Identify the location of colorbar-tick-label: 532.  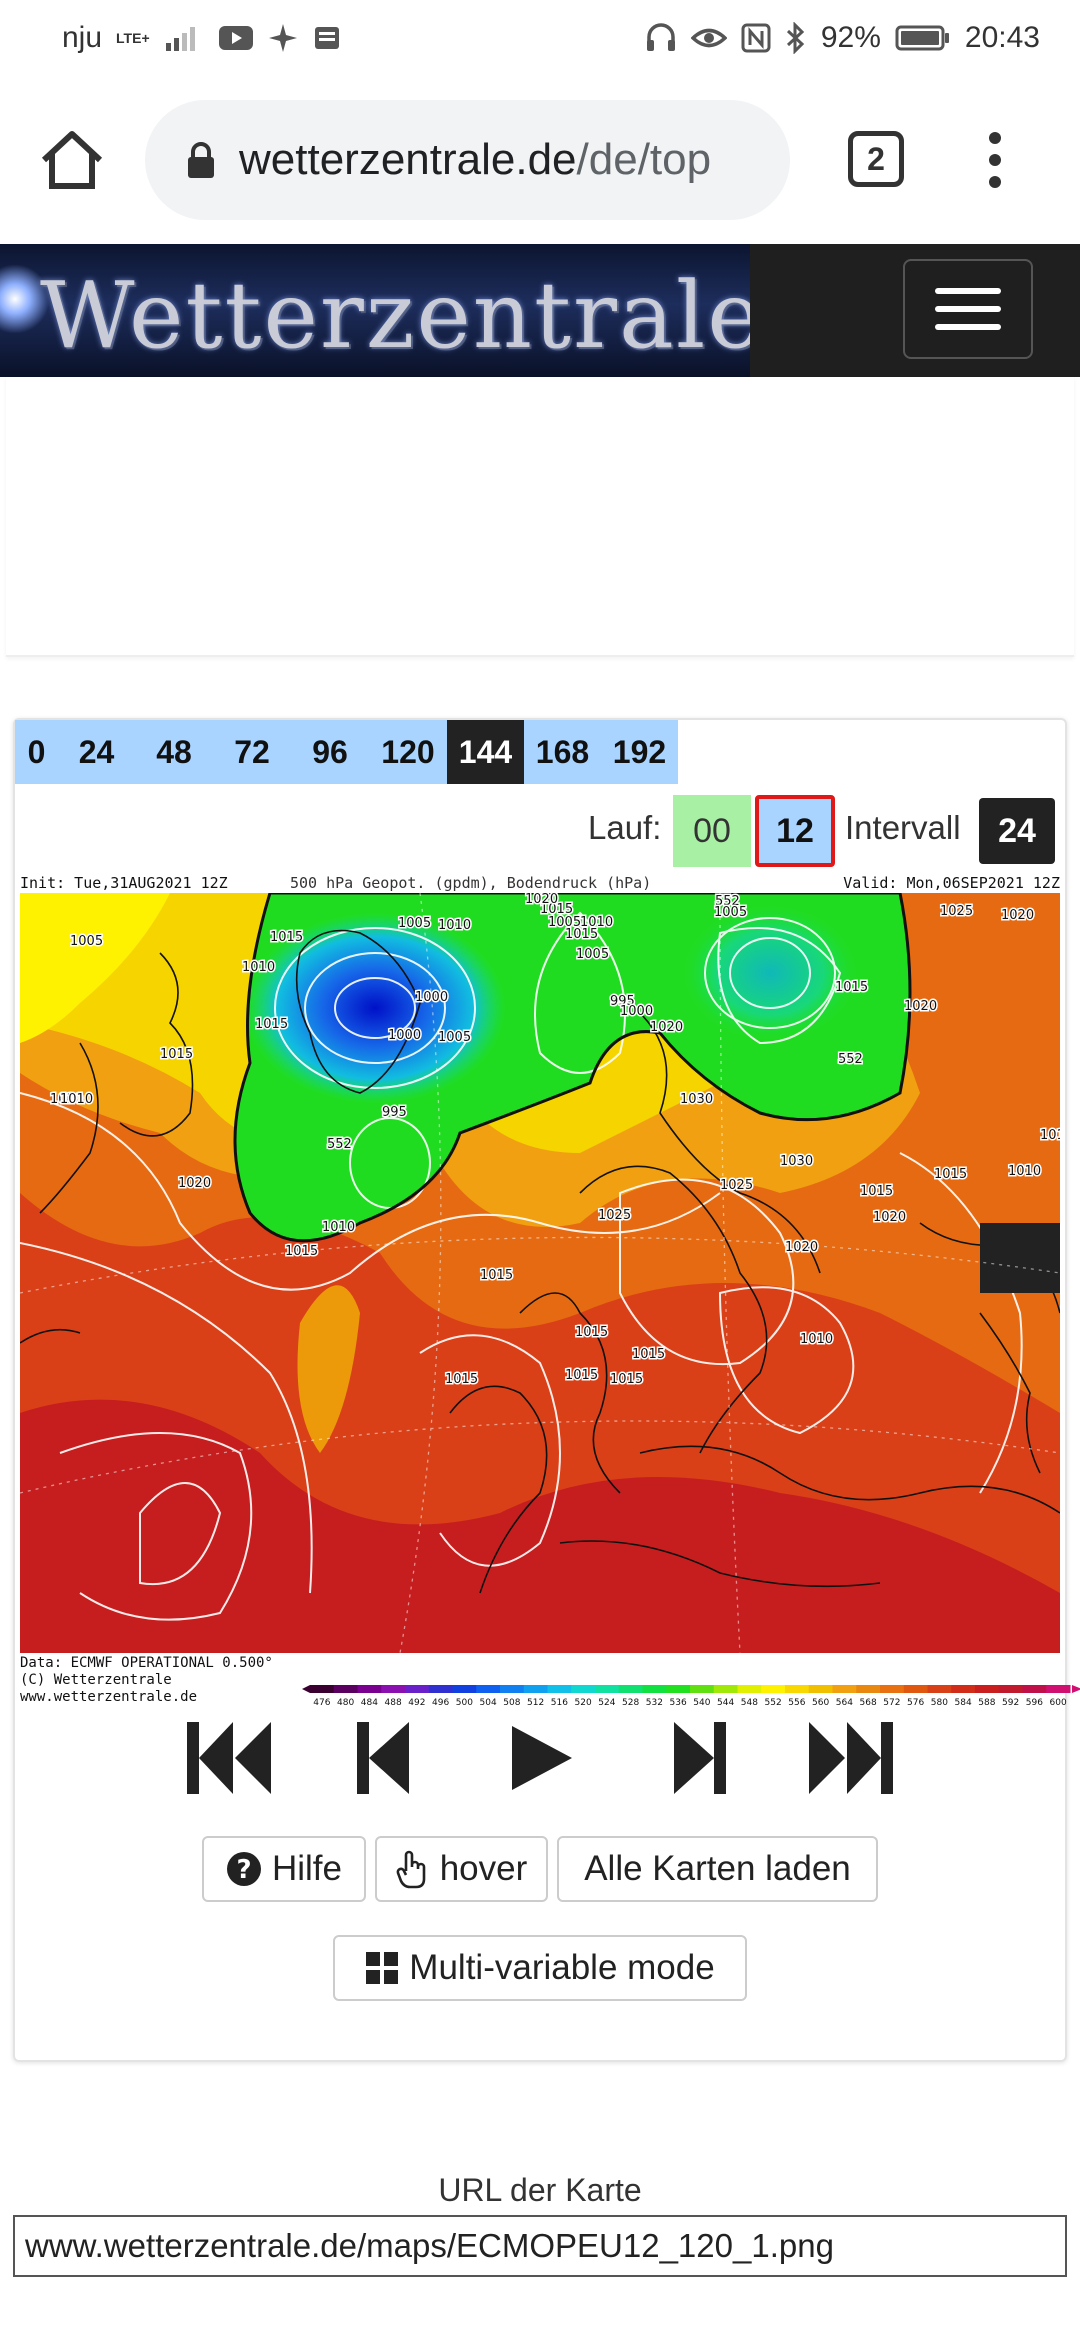
(654, 1703).